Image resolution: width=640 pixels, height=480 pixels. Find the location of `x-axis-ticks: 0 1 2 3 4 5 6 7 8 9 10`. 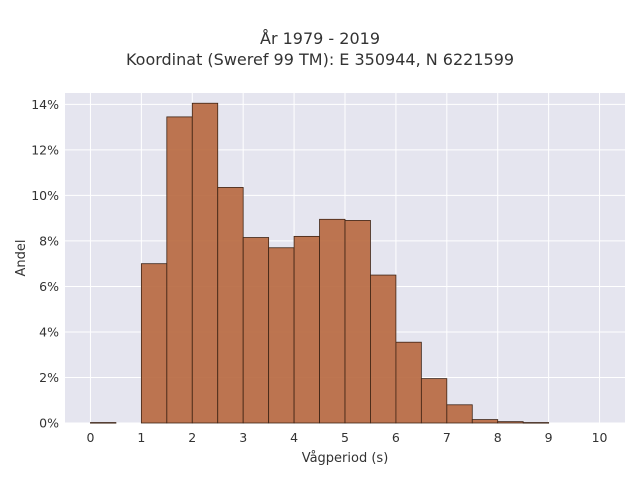

x-axis-ticks: 0 1 2 3 4 5 6 7 8 9 10 is located at coordinates (346, 437).